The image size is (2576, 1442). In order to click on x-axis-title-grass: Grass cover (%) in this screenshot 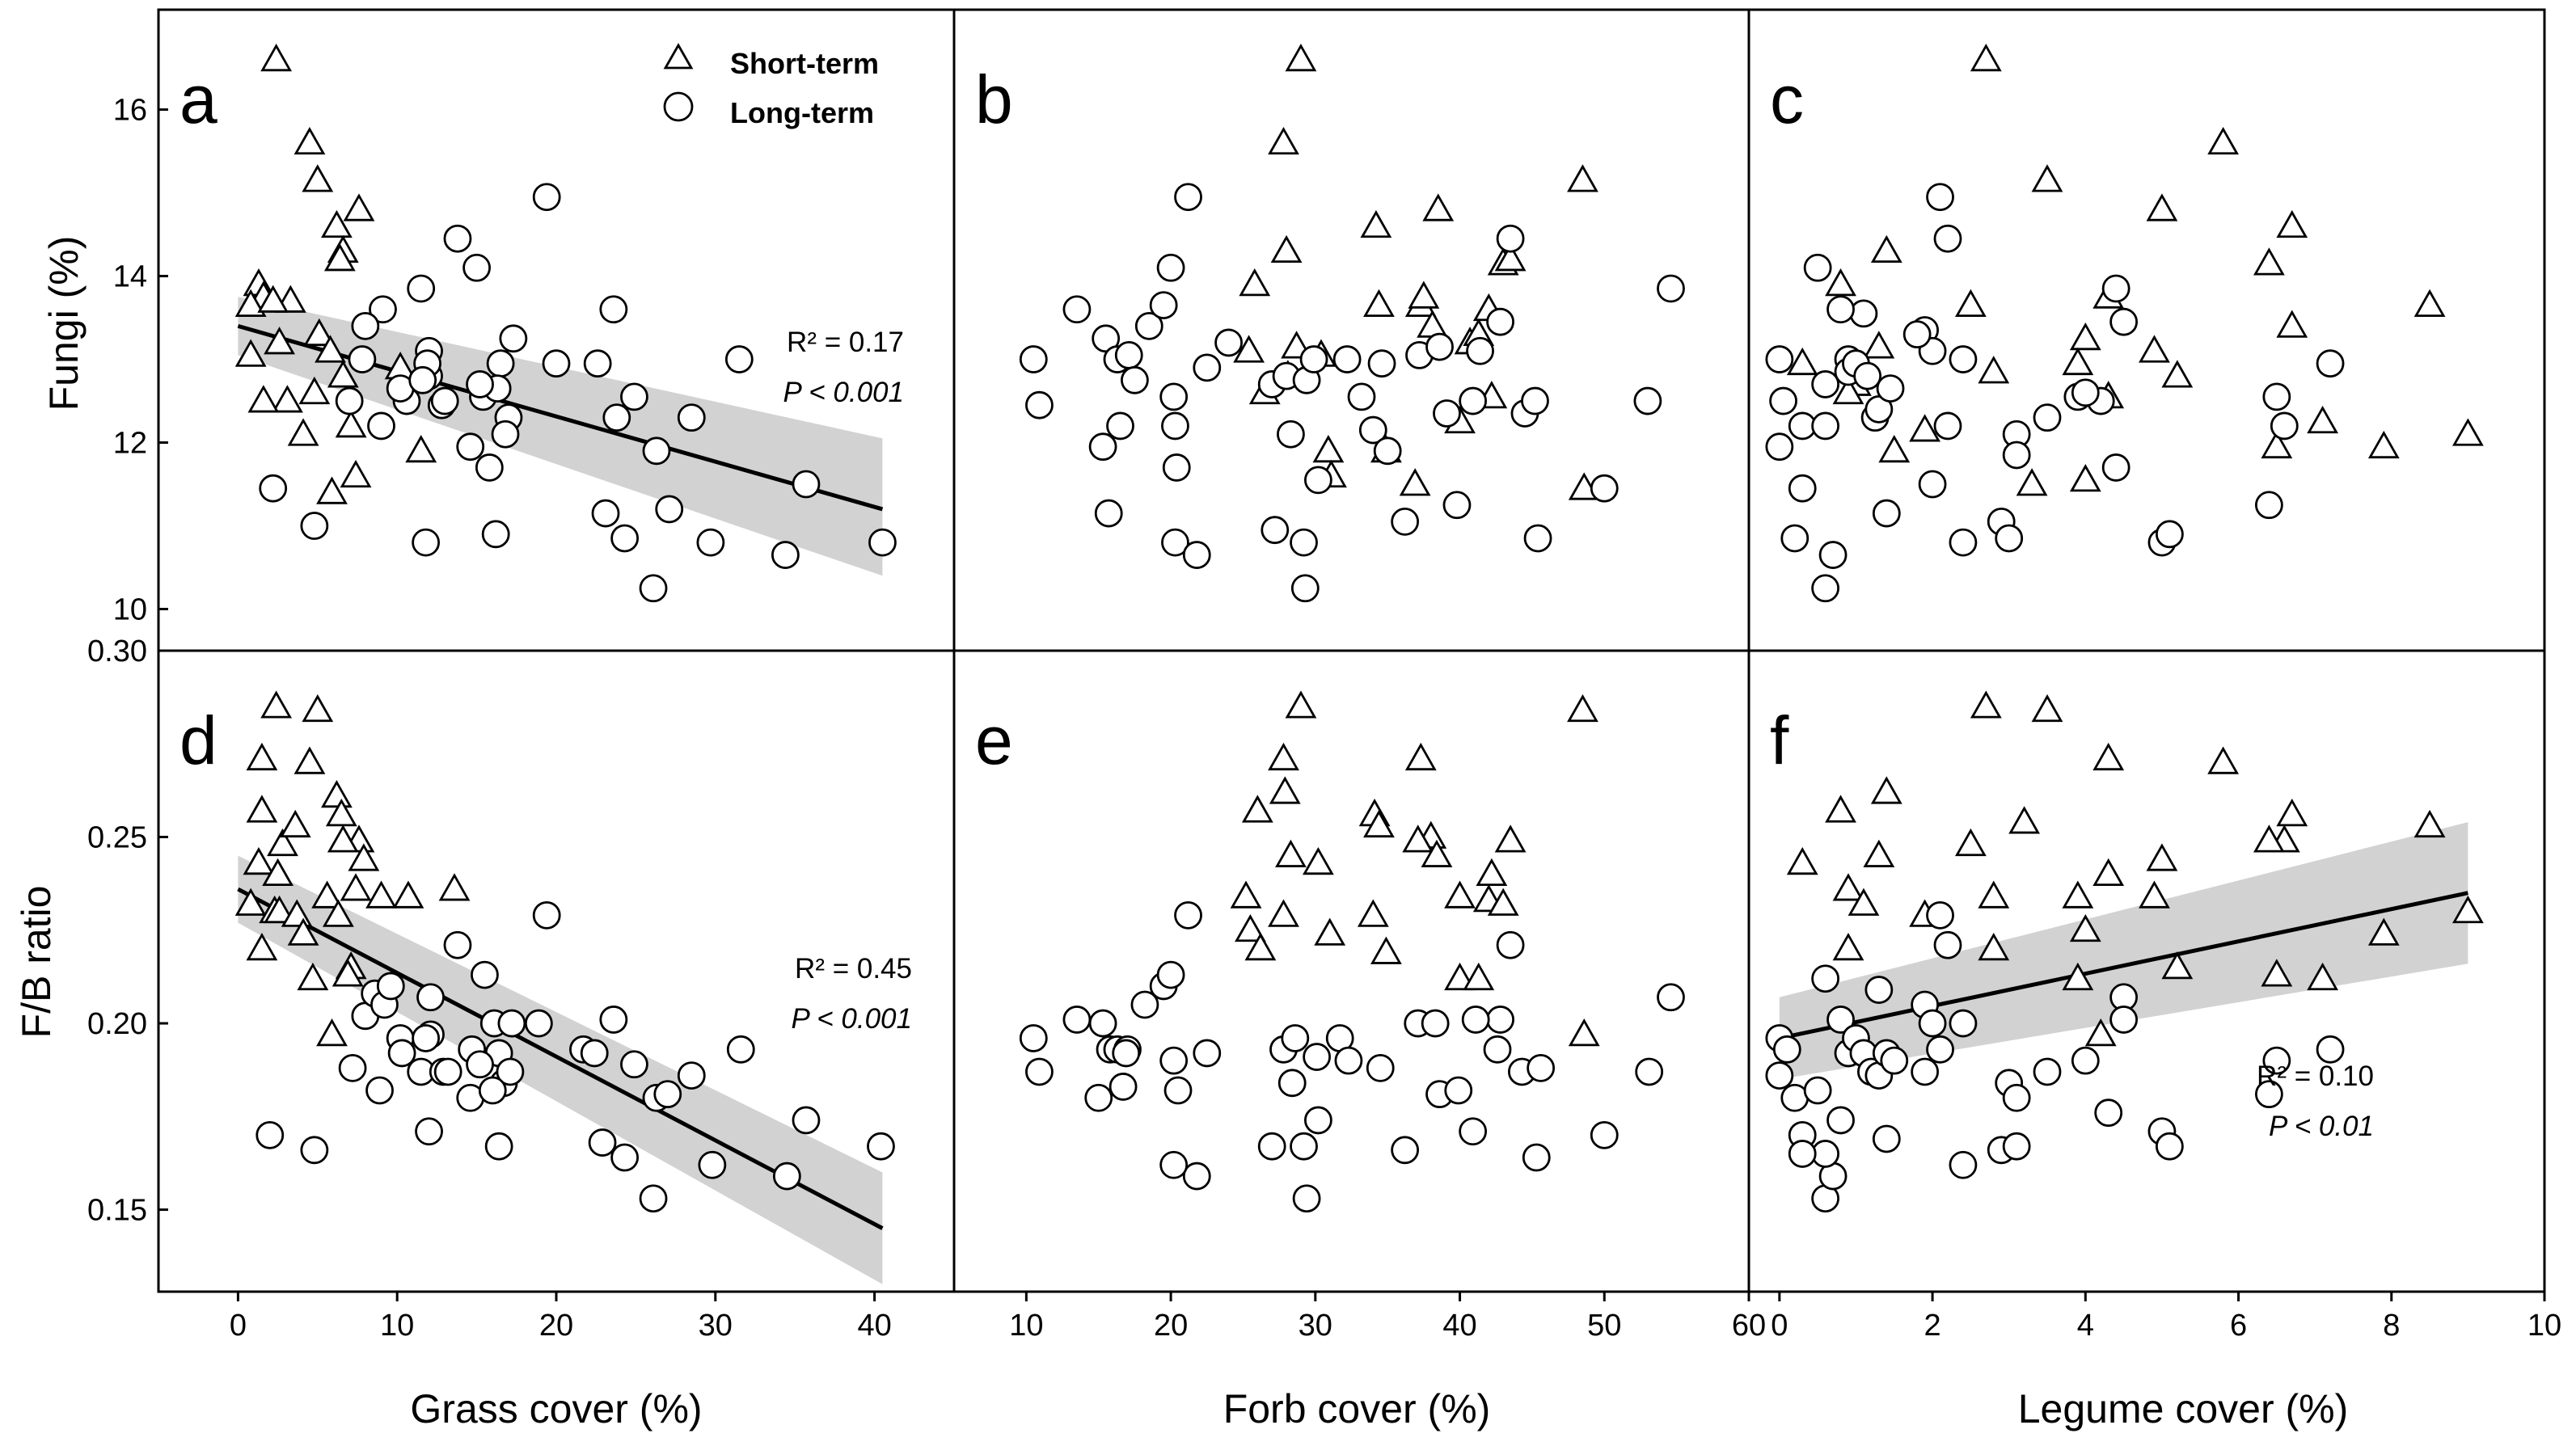, I will do `click(556, 1408)`.